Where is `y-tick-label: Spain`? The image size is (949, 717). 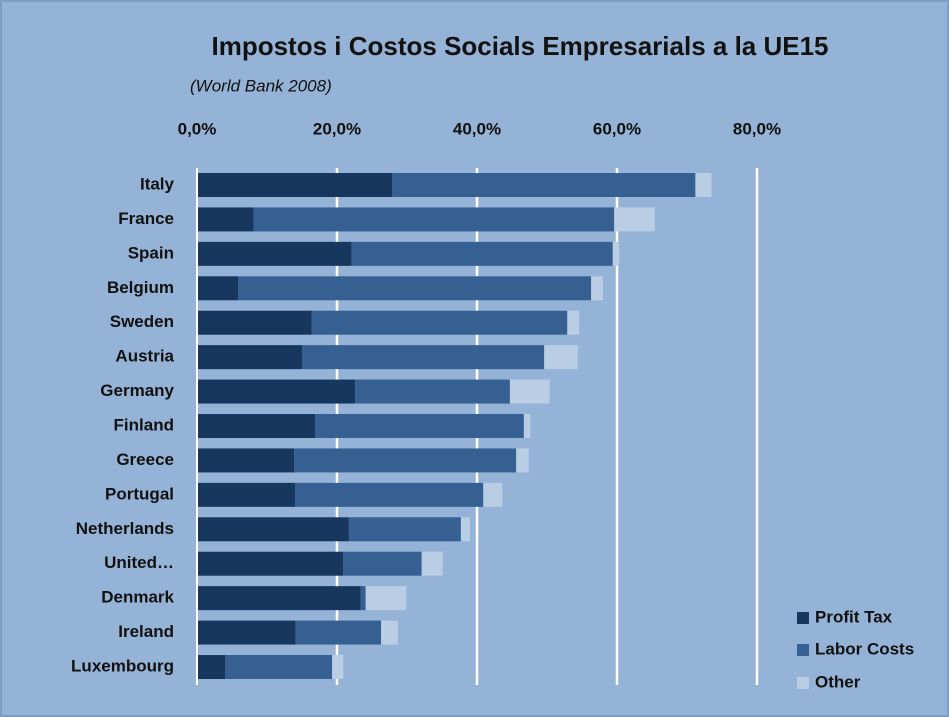 y-tick-label: Spain is located at coordinates (151, 252).